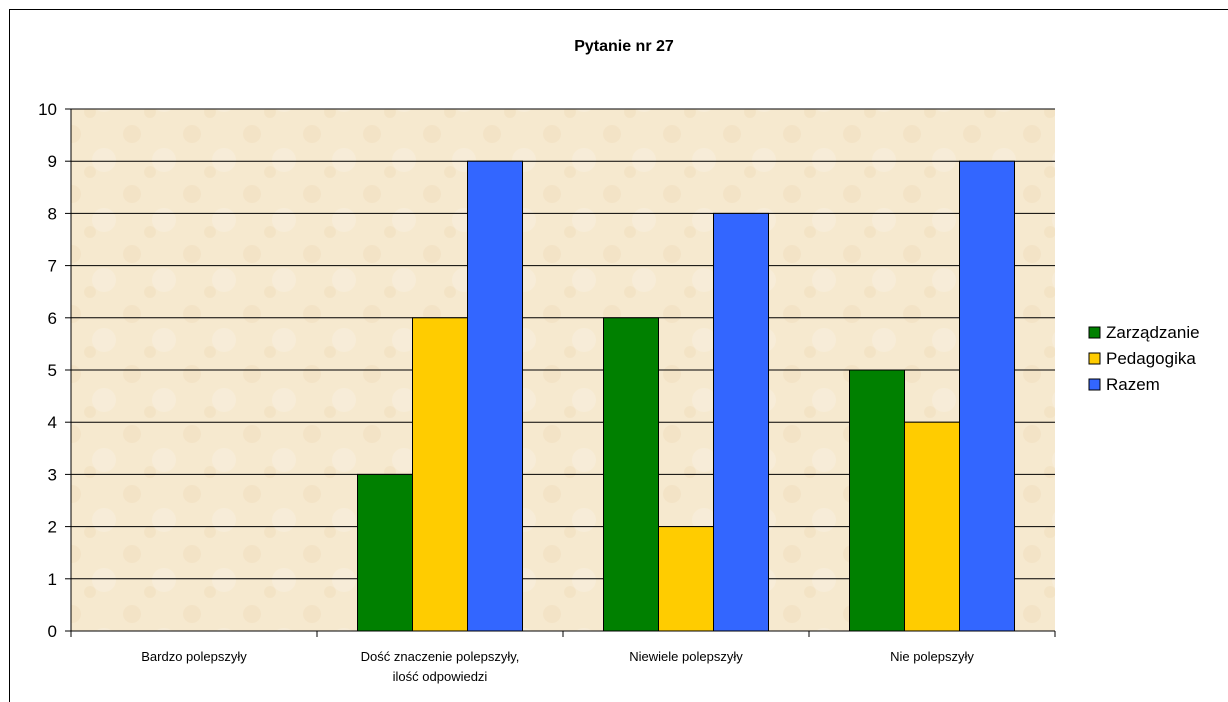 Image resolution: width=1228 pixels, height=702 pixels. Describe the element at coordinates (52, 422) in the screenshot. I see `y-tick-label: 4` at that location.